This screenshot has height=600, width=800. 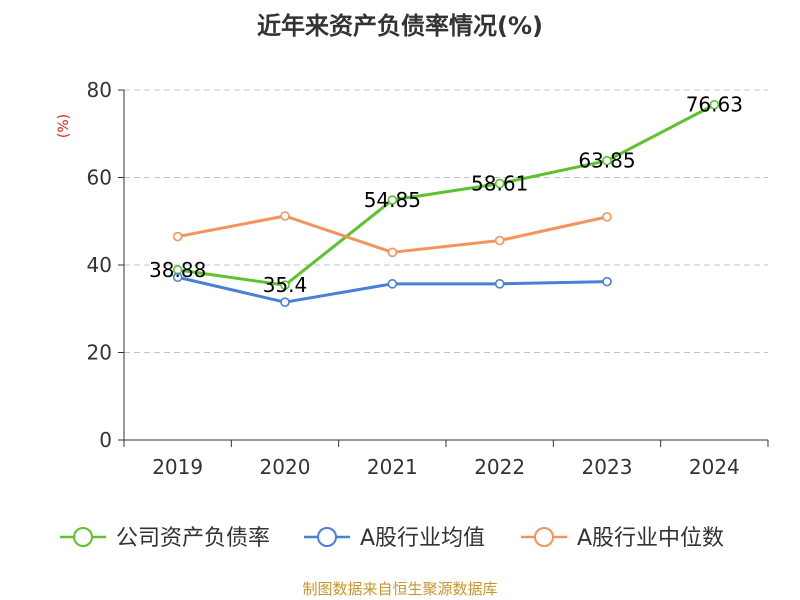 I want to click on data-label: 35.4, so click(x=285, y=285).